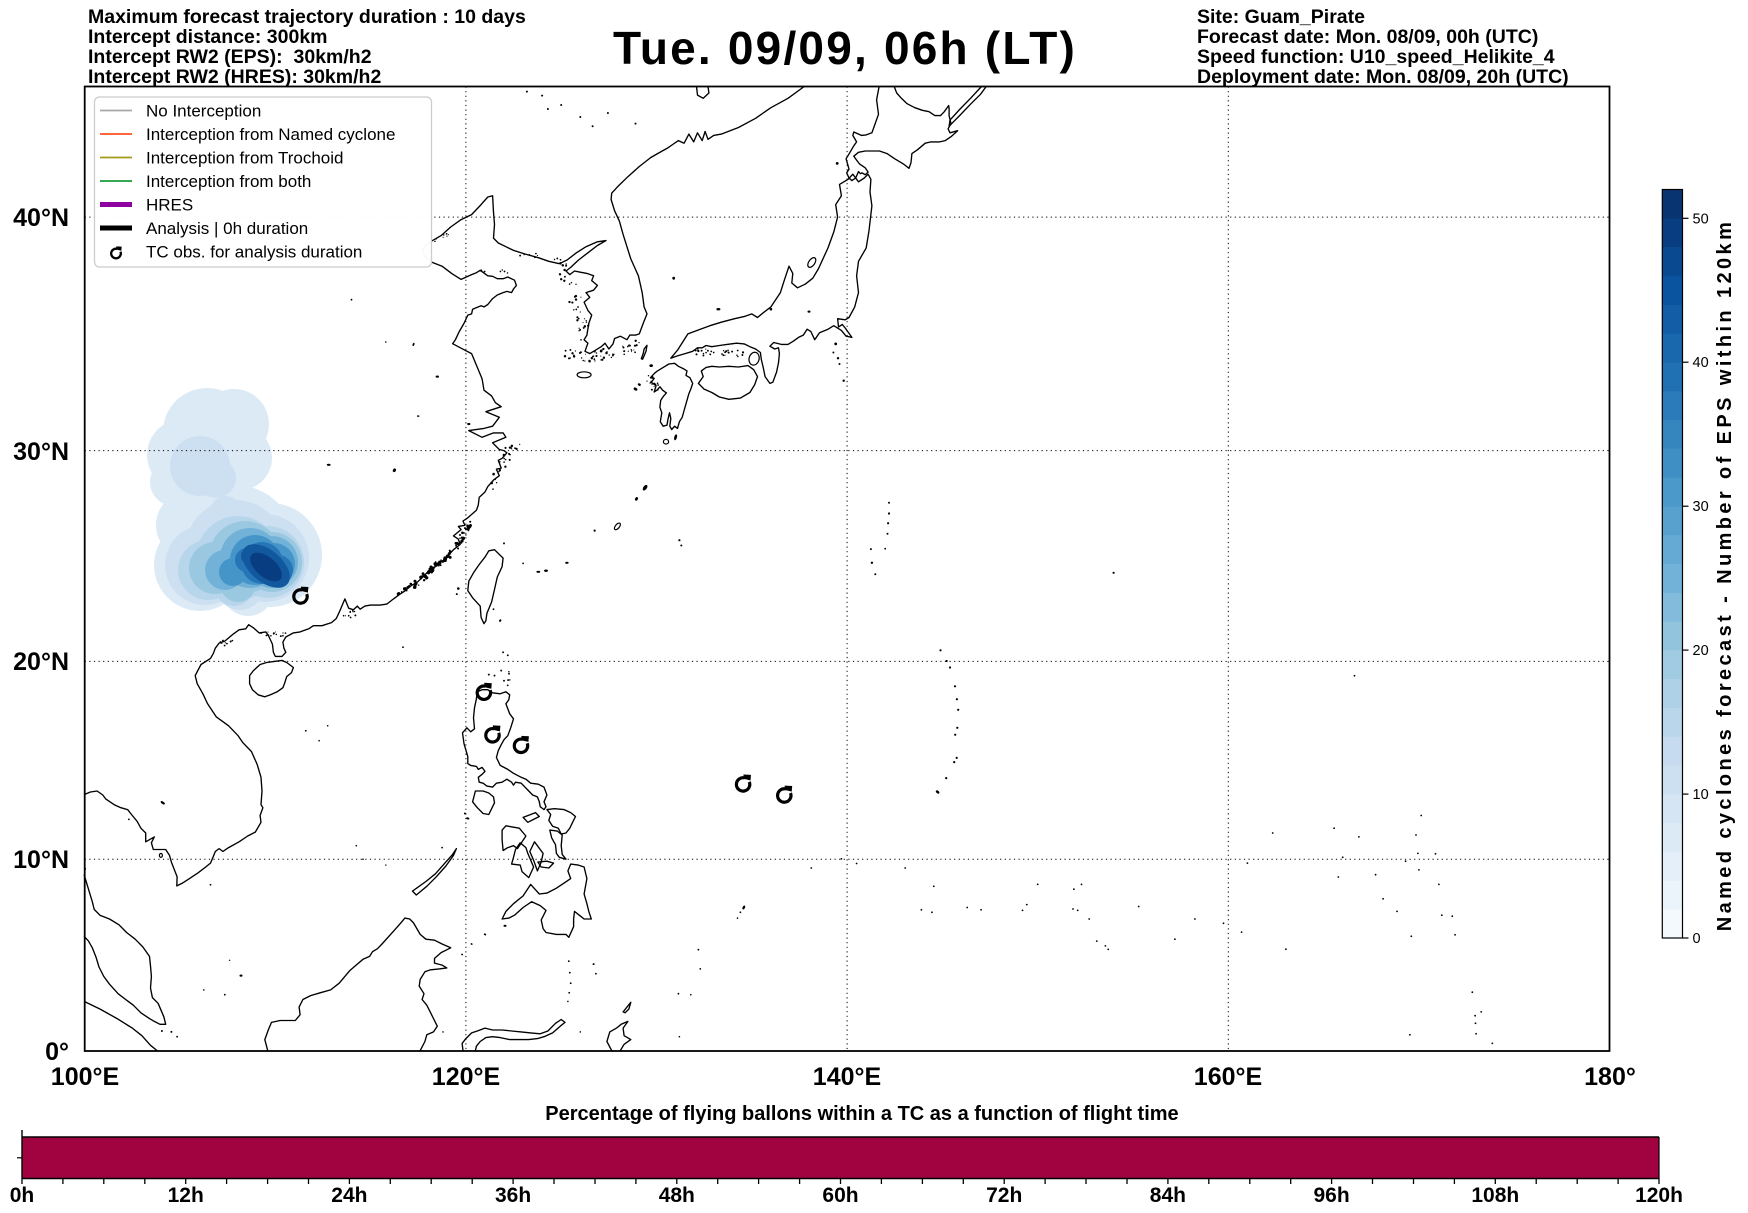 The image size is (1748, 1213). What do you see at coordinates (41, 860) in the screenshot?
I see `svg-text: 10°N` at bounding box center [41, 860].